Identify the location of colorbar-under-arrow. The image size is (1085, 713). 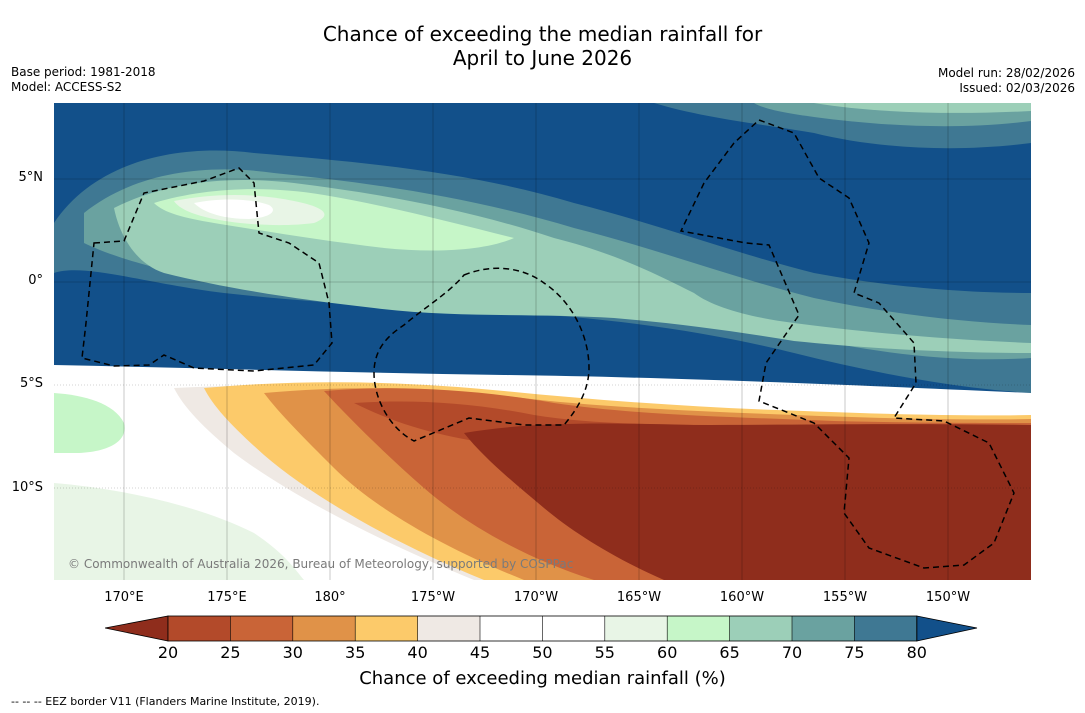
(137, 628).